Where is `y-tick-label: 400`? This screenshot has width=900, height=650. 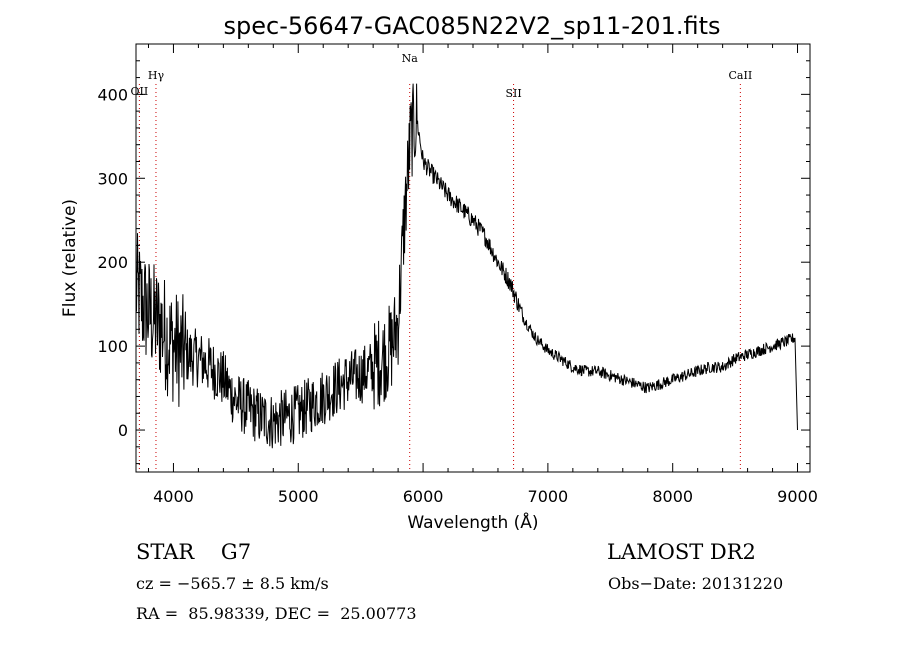 y-tick-label: 400 is located at coordinates (112, 94).